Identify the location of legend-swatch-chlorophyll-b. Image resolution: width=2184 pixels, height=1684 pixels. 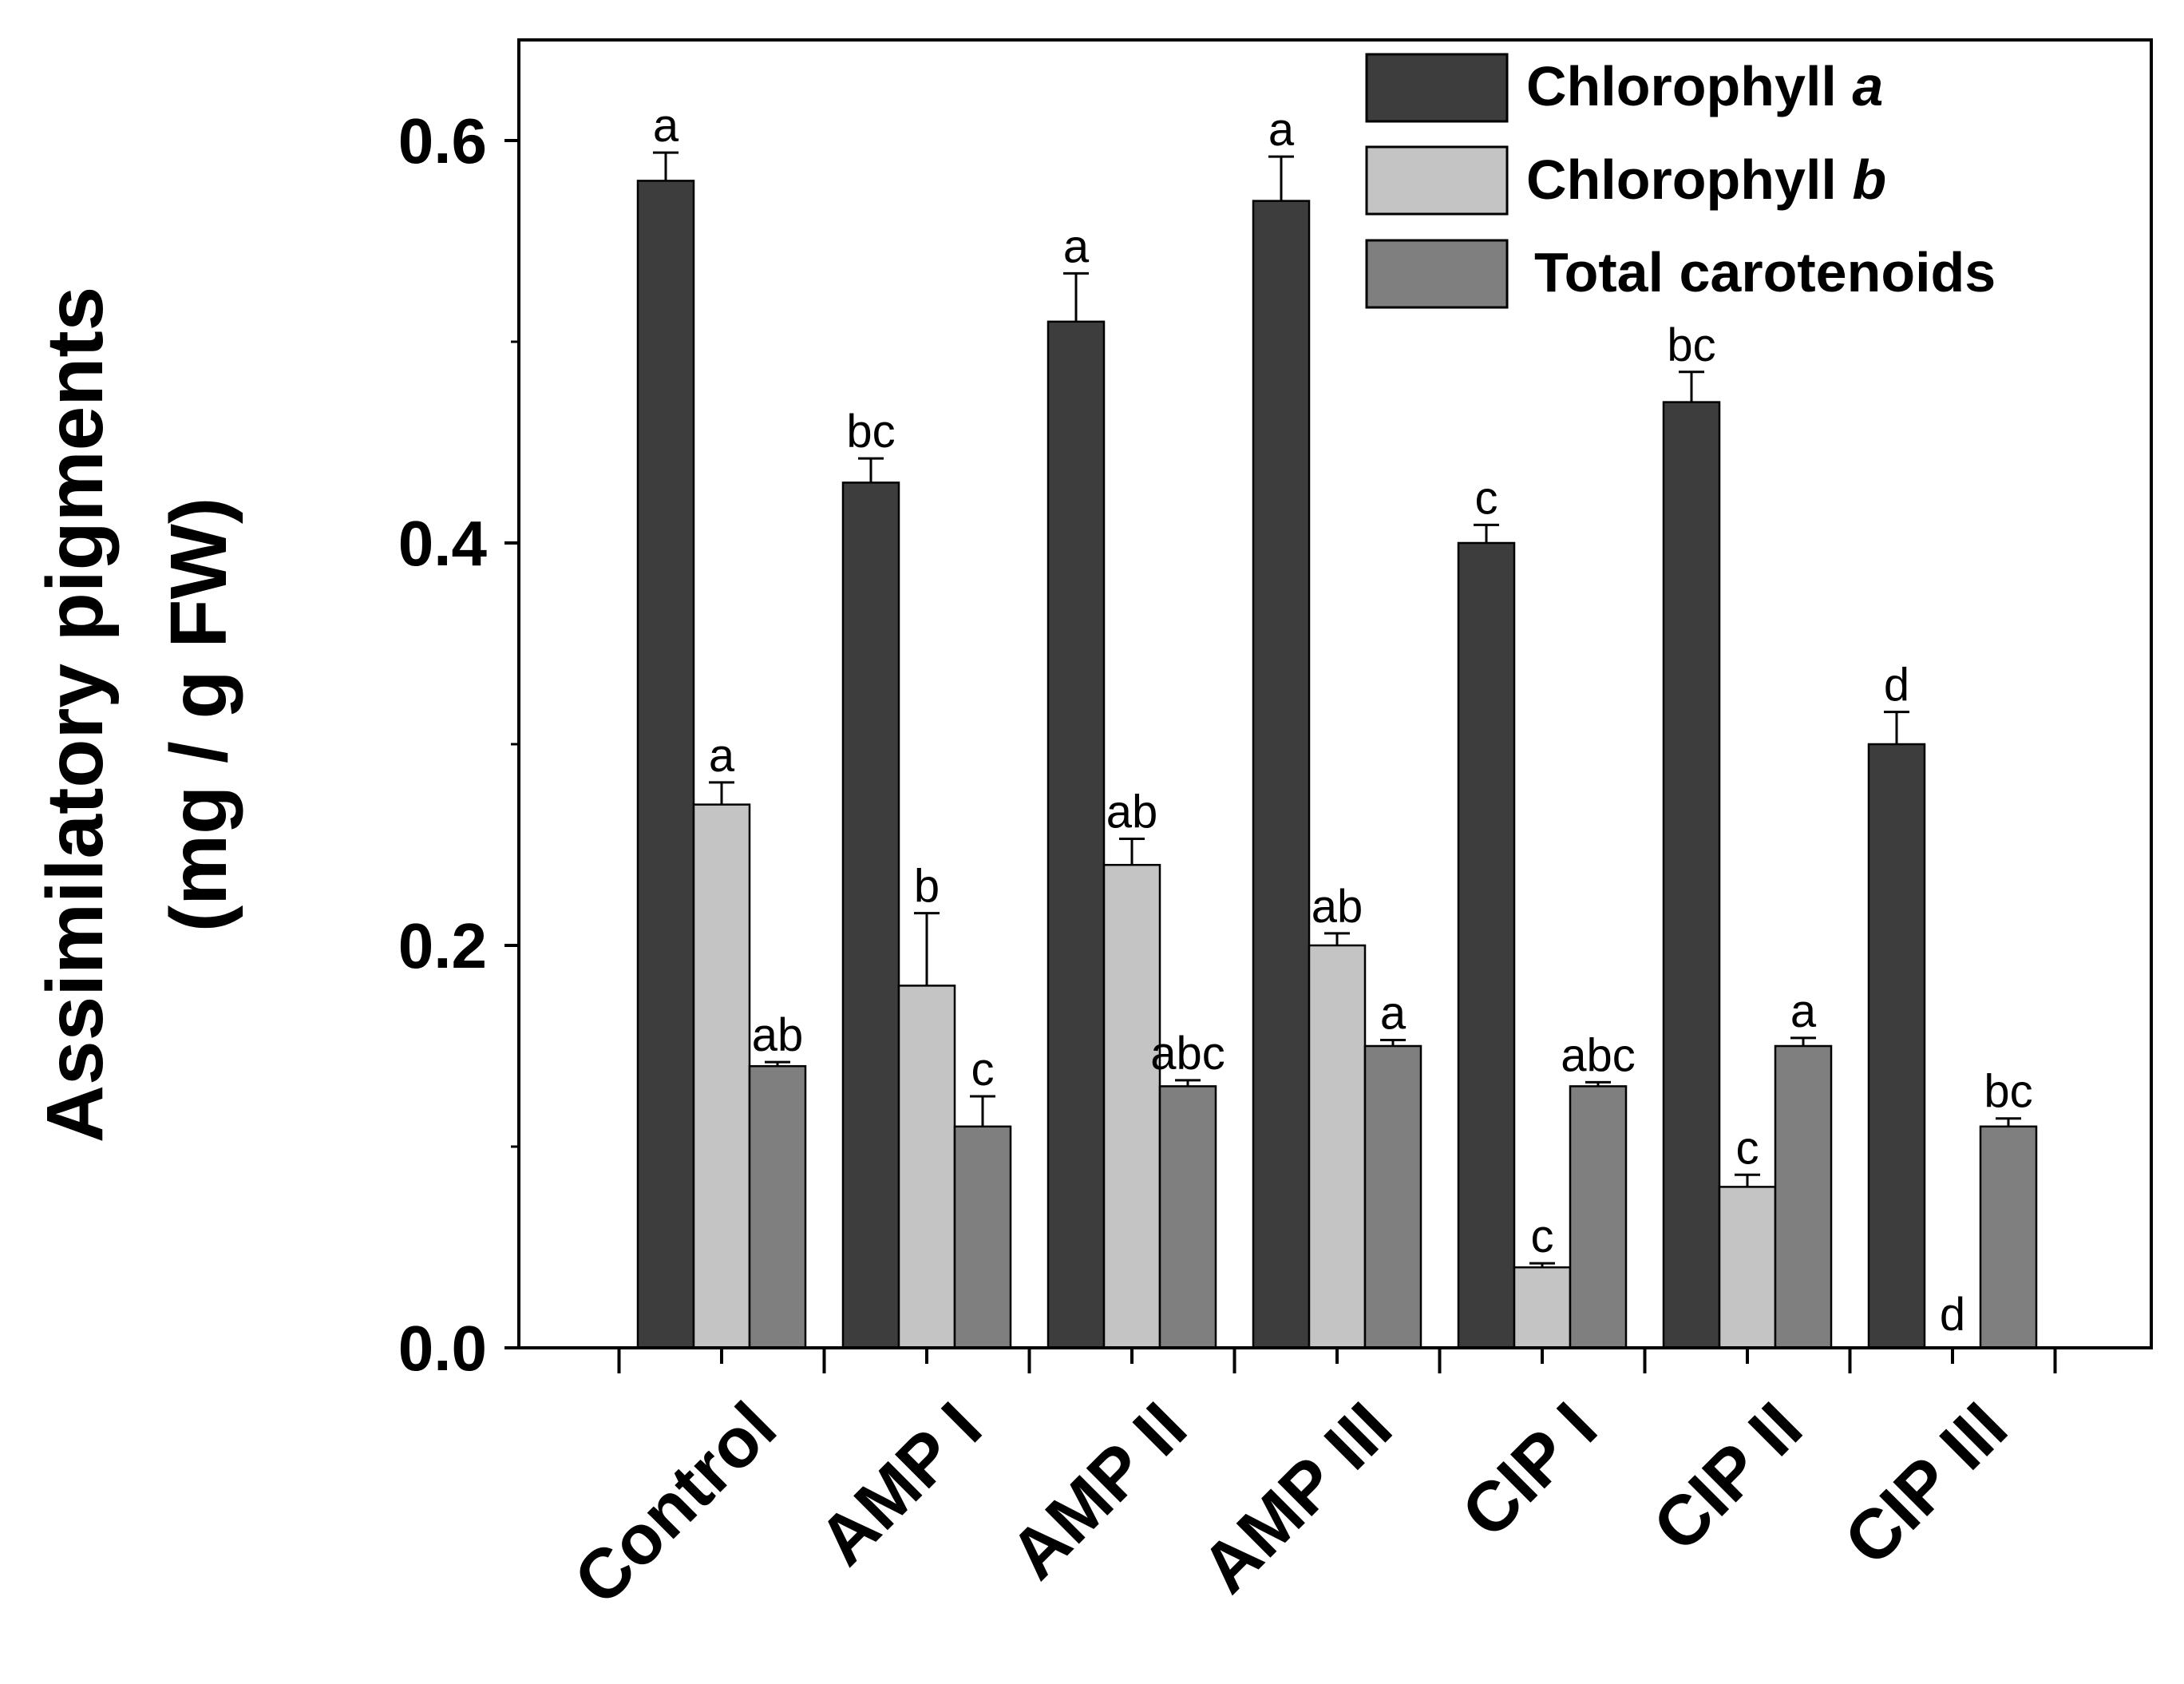
(1437, 180).